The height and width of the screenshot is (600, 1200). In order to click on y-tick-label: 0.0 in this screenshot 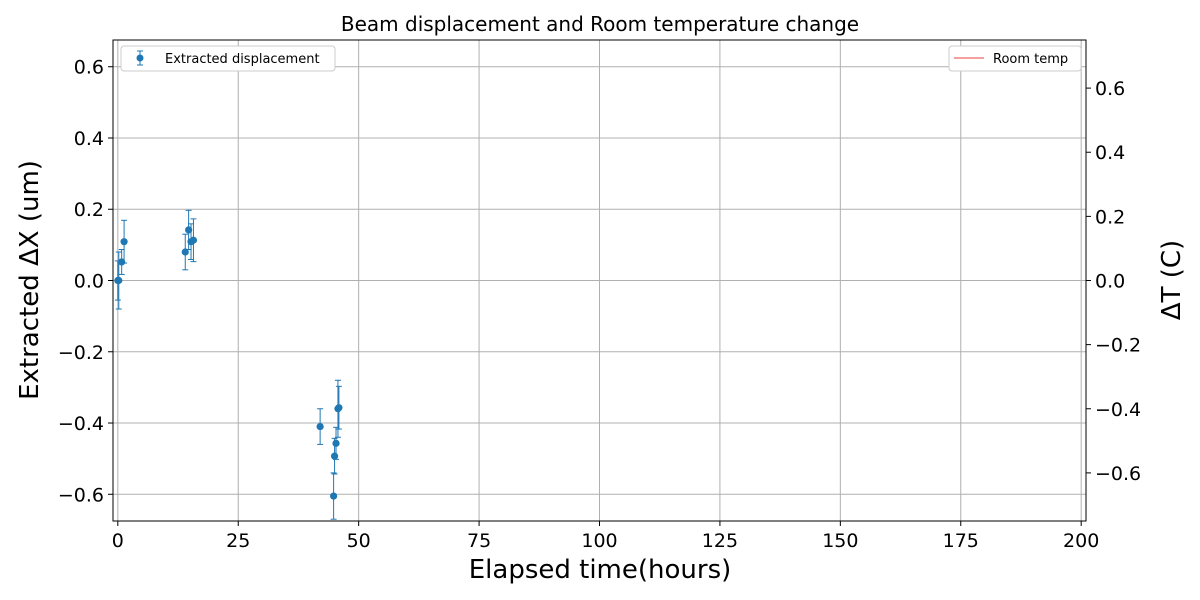, I will do `click(89, 282)`.